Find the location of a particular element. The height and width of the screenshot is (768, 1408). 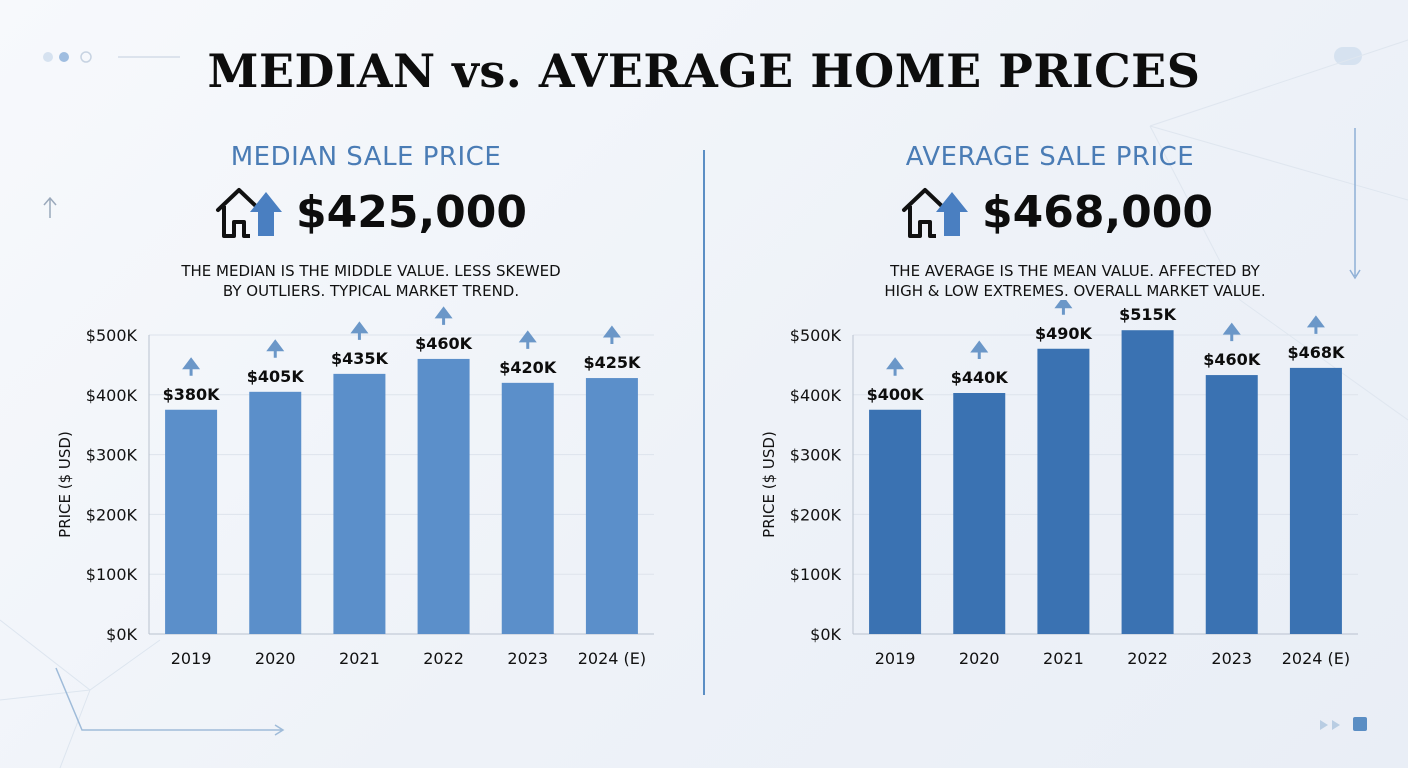

median-y-tick-label: $300K is located at coordinates (112, 455).